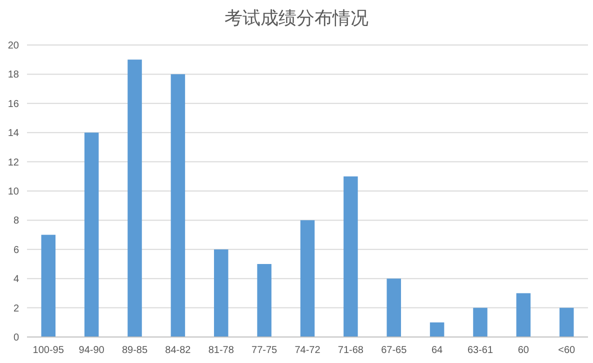 This screenshot has height=363, width=593. What do you see at coordinates (394, 350) in the screenshot?
I see `x-tick-label: 67-65` at bounding box center [394, 350].